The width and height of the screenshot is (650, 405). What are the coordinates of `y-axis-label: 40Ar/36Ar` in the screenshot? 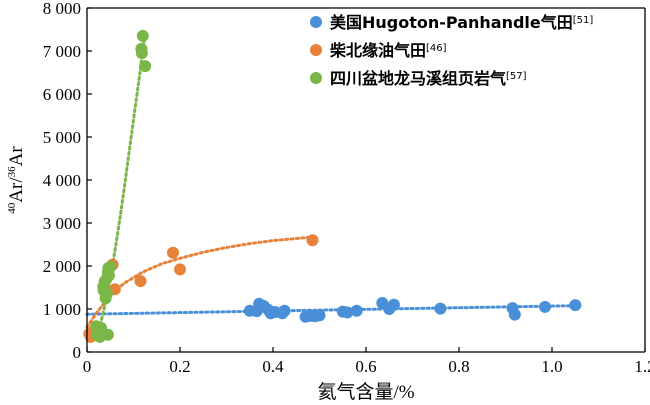 It's located at (17, 180).